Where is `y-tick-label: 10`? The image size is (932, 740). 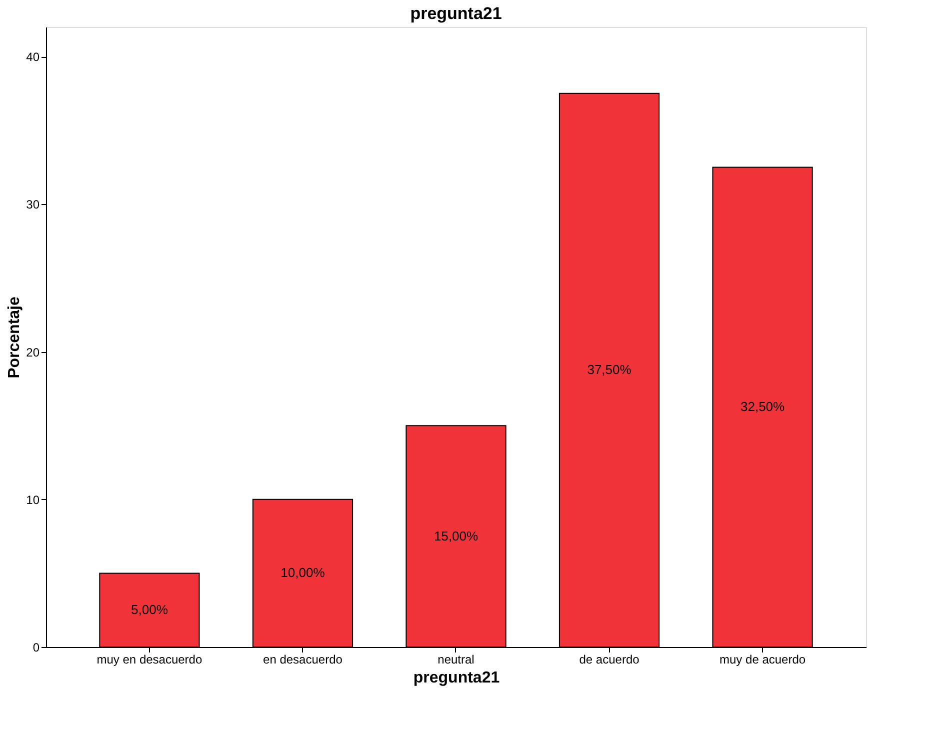
y-tick-label: 10 is located at coordinates (33, 499).